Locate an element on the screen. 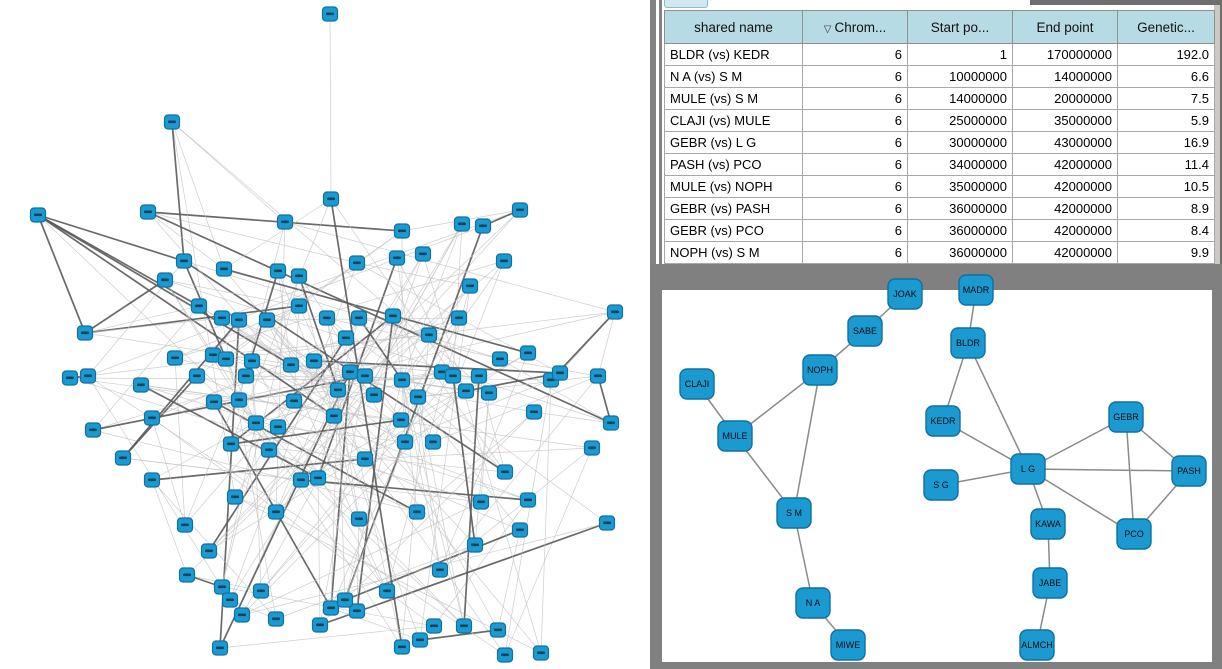 The image size is (1222, 669). cell-value: 42000000 is located at coordinates (1065, 230).